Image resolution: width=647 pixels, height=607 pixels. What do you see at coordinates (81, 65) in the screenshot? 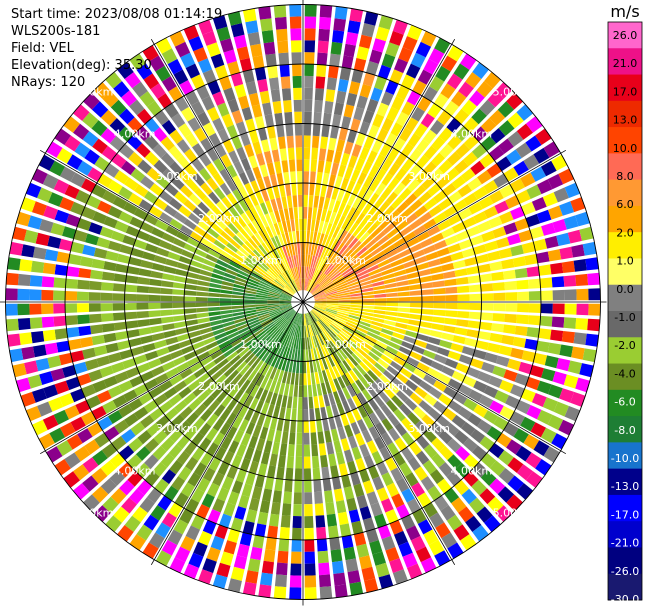
I see `elevation-label: Elevation(deg): 35.30` at bounding box center [81, 65].